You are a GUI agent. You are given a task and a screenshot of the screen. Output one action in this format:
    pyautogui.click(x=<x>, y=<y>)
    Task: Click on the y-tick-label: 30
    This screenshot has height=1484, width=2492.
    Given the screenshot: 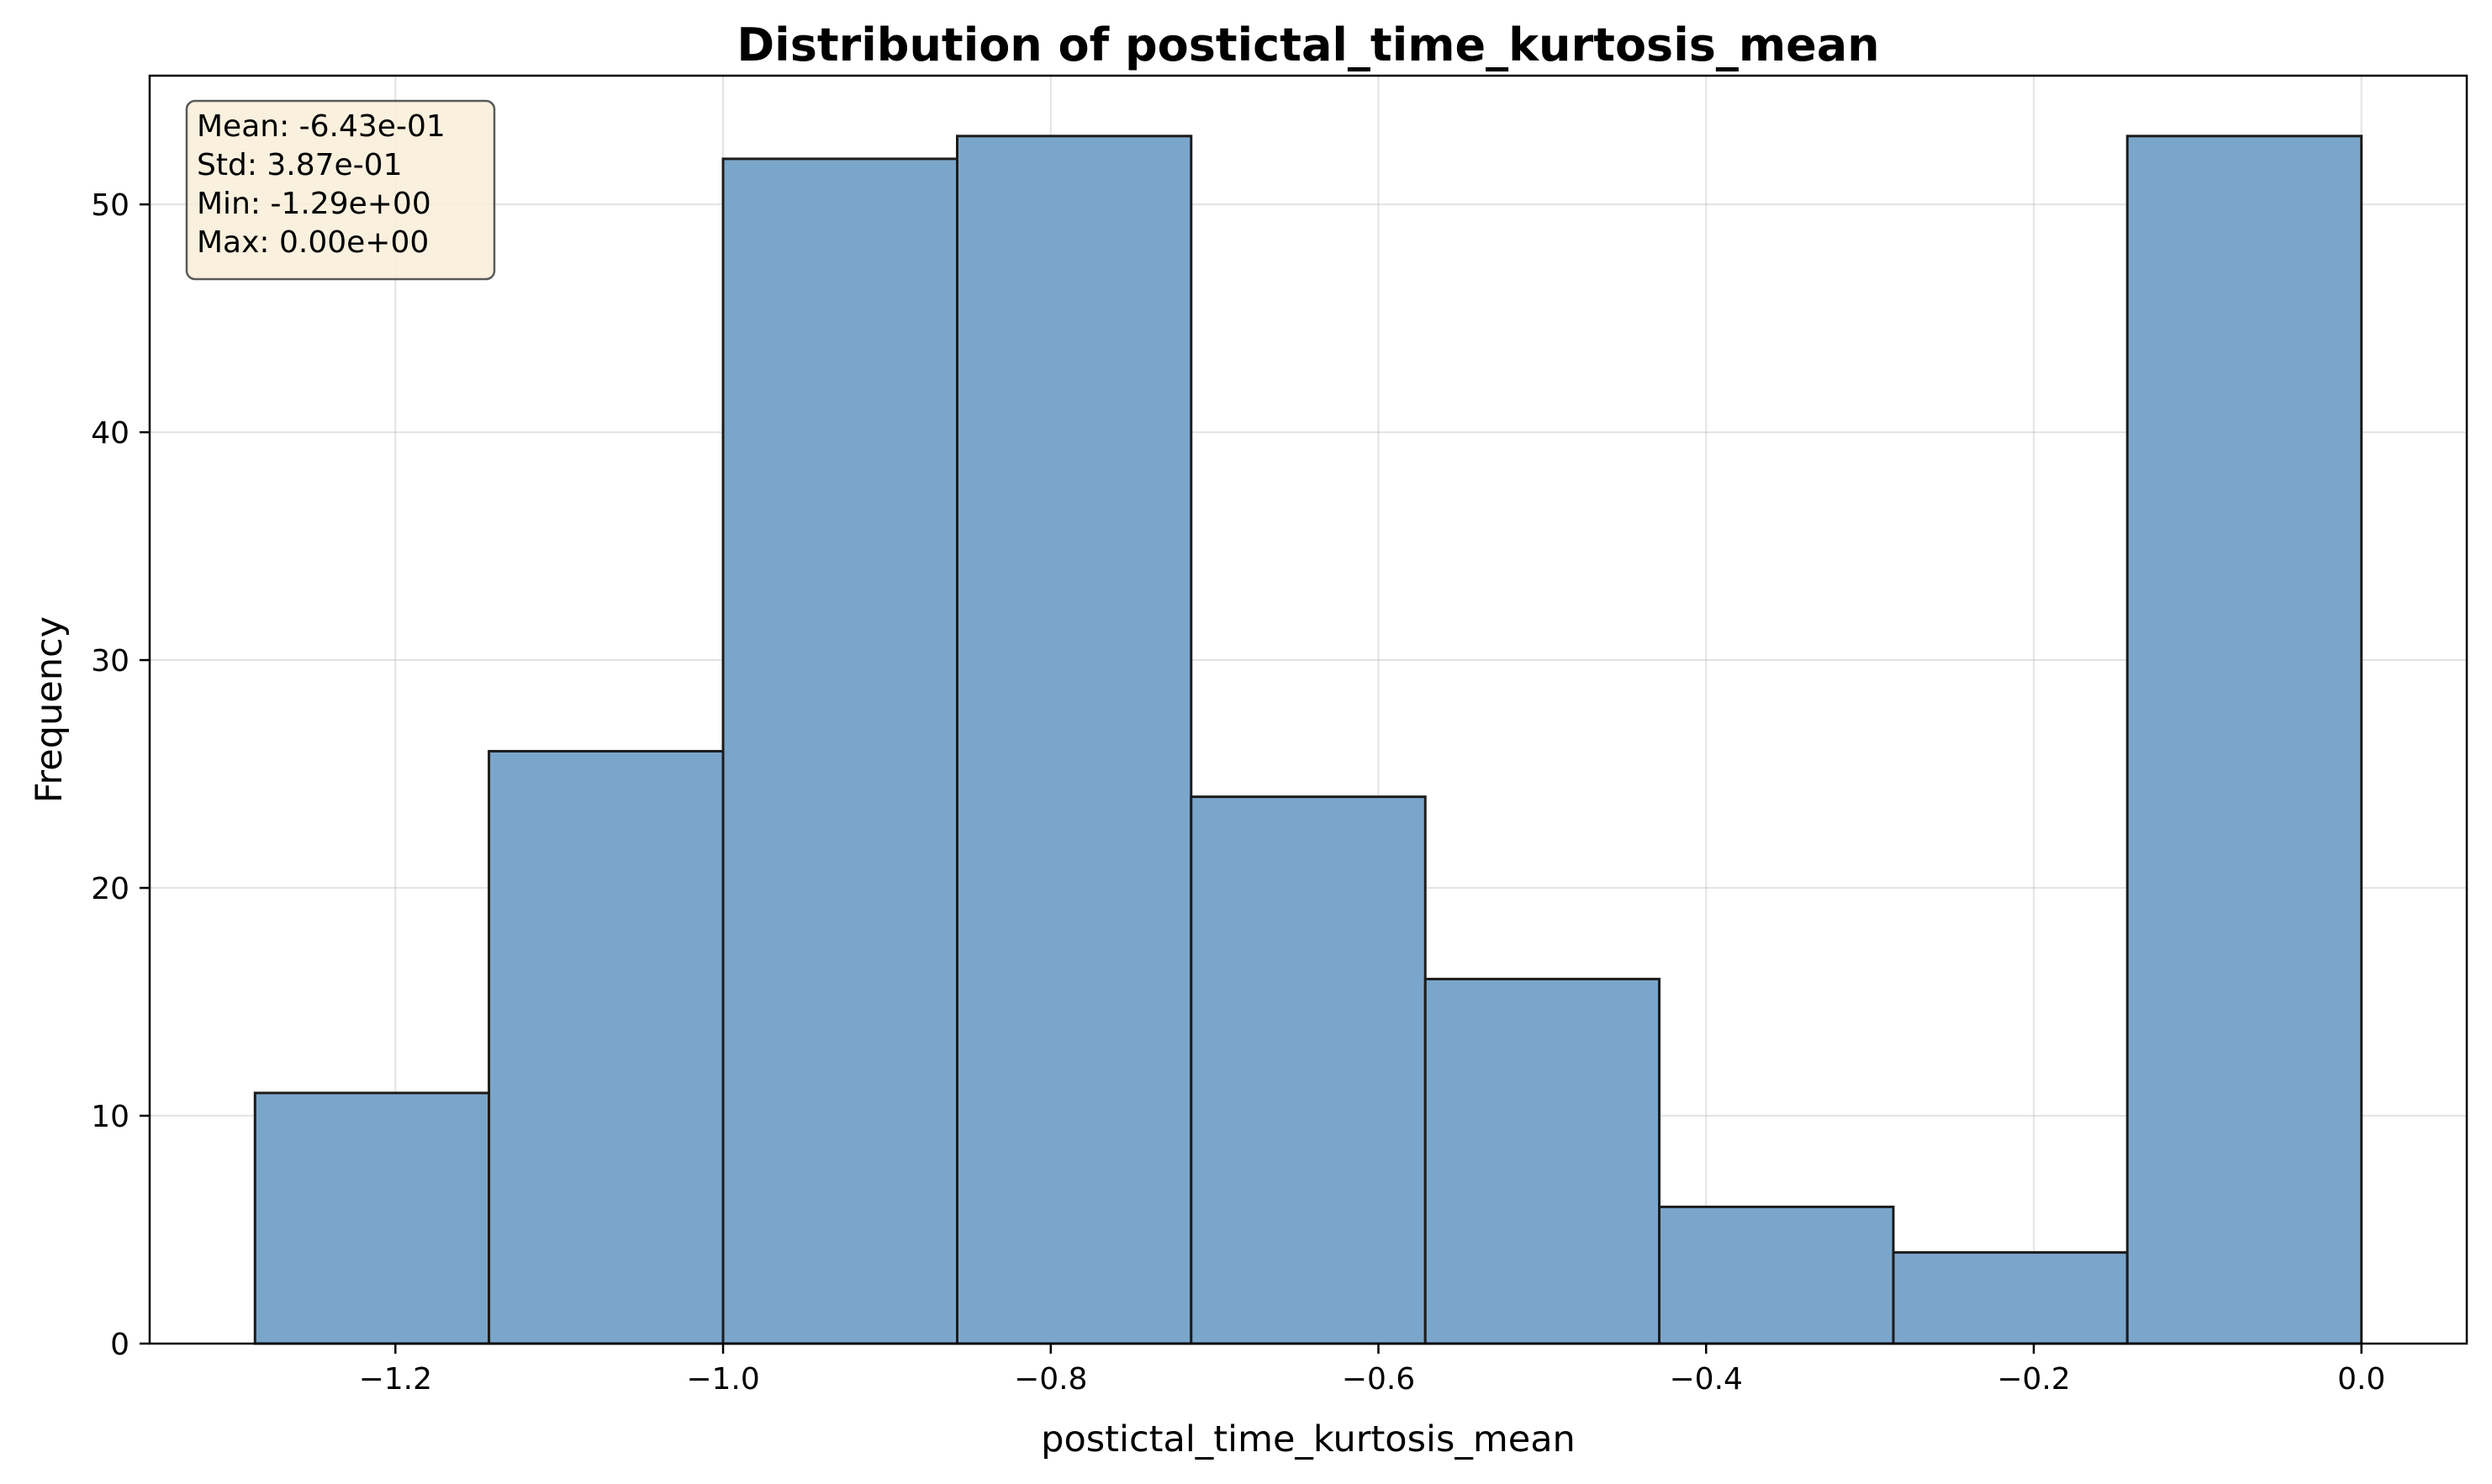 What is the action you would take?
    pyautogui.click(x=110, y=661)
    